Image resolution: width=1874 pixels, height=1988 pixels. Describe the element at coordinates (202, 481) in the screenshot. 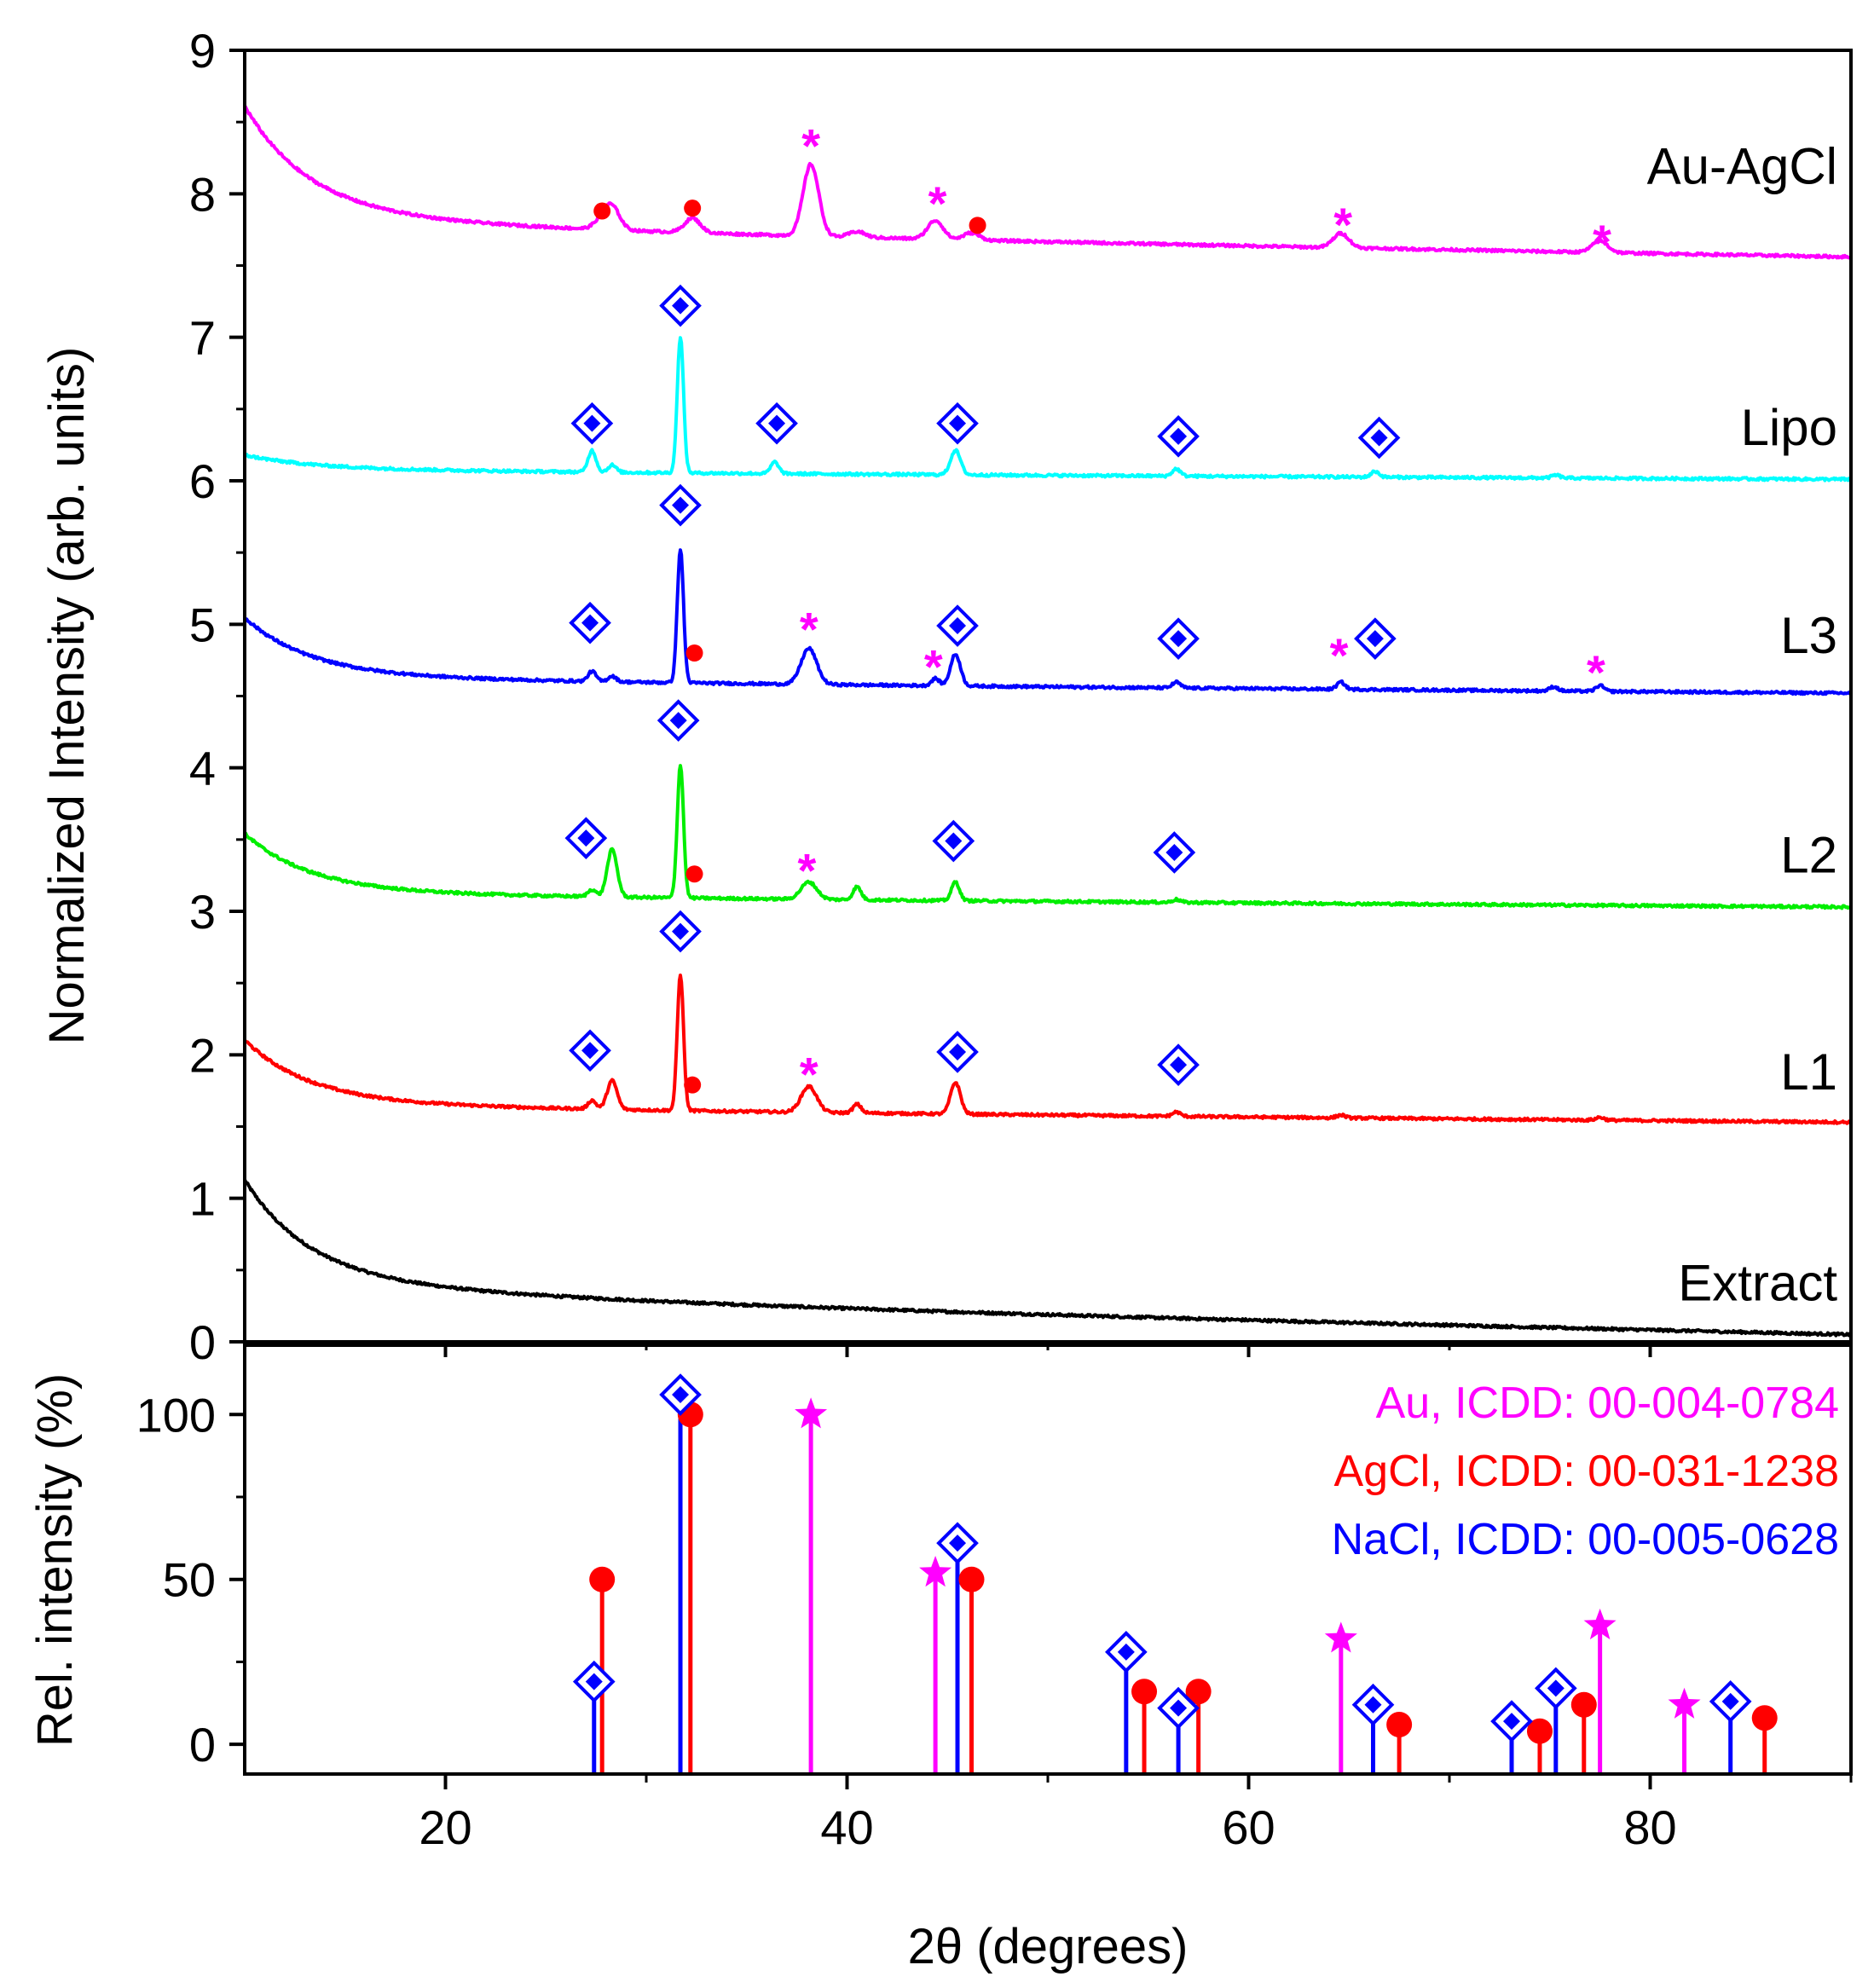

I see `top-y-tick-label-6: 6` at that location.